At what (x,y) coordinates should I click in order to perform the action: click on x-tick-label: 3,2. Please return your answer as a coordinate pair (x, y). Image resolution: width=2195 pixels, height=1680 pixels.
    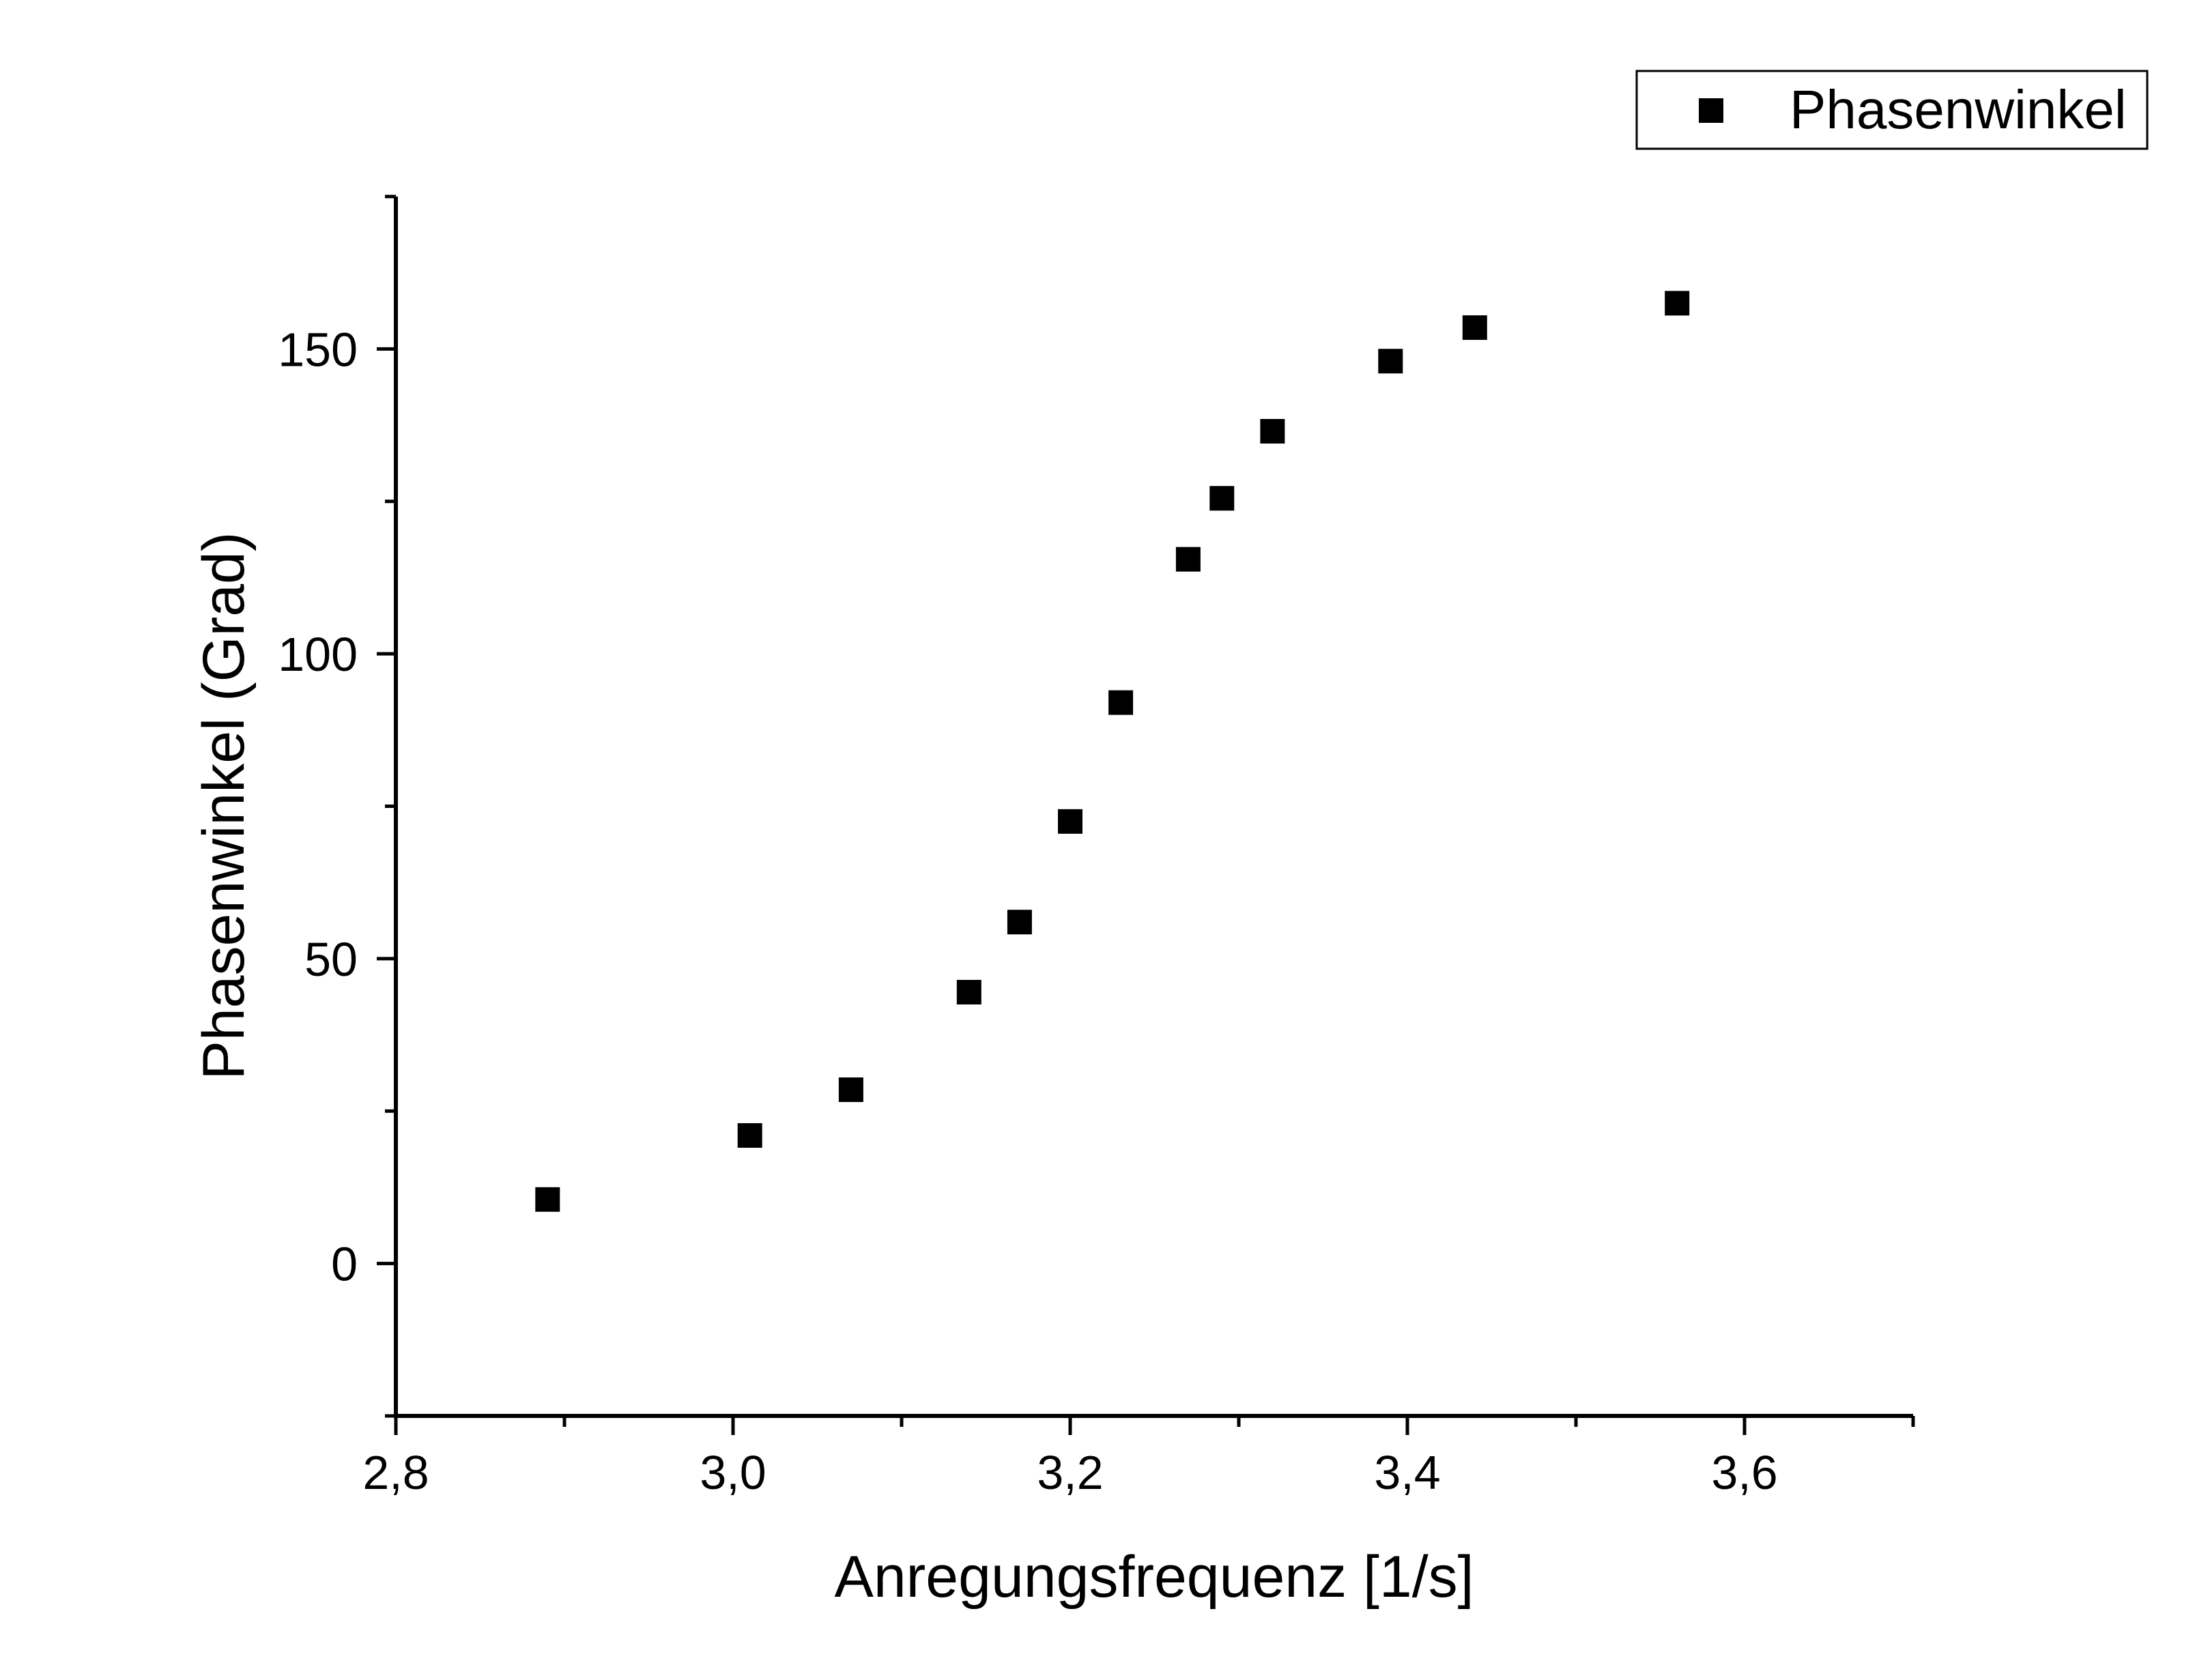
    Looking at the image, I should click on (1070, 1472).